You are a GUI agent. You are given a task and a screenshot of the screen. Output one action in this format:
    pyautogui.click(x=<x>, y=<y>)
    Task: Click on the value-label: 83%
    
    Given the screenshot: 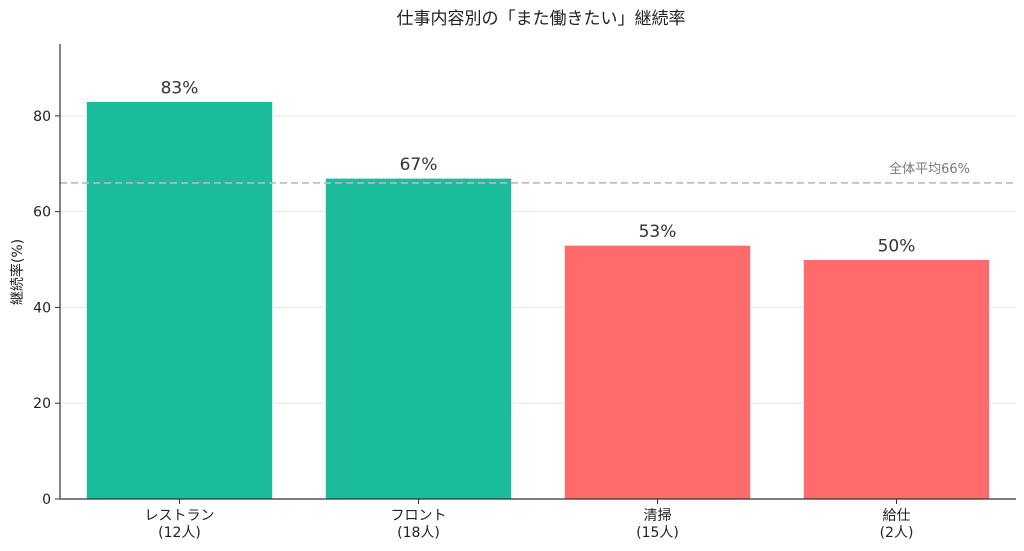 What is the action you would take?
    pyautogui.click(x=180, y=88)
    